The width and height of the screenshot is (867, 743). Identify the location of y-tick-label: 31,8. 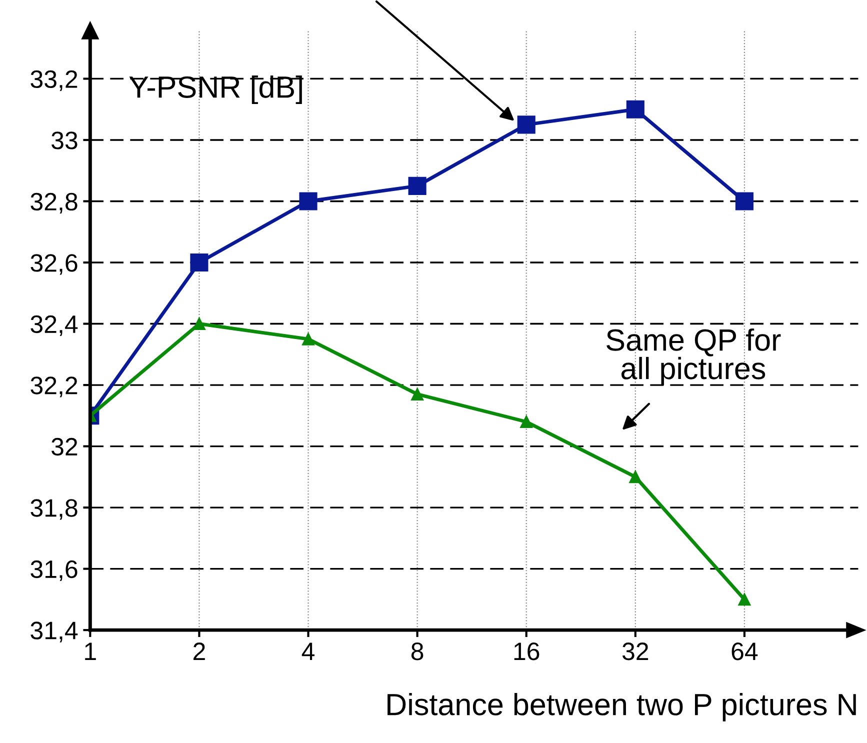
(54, 509).